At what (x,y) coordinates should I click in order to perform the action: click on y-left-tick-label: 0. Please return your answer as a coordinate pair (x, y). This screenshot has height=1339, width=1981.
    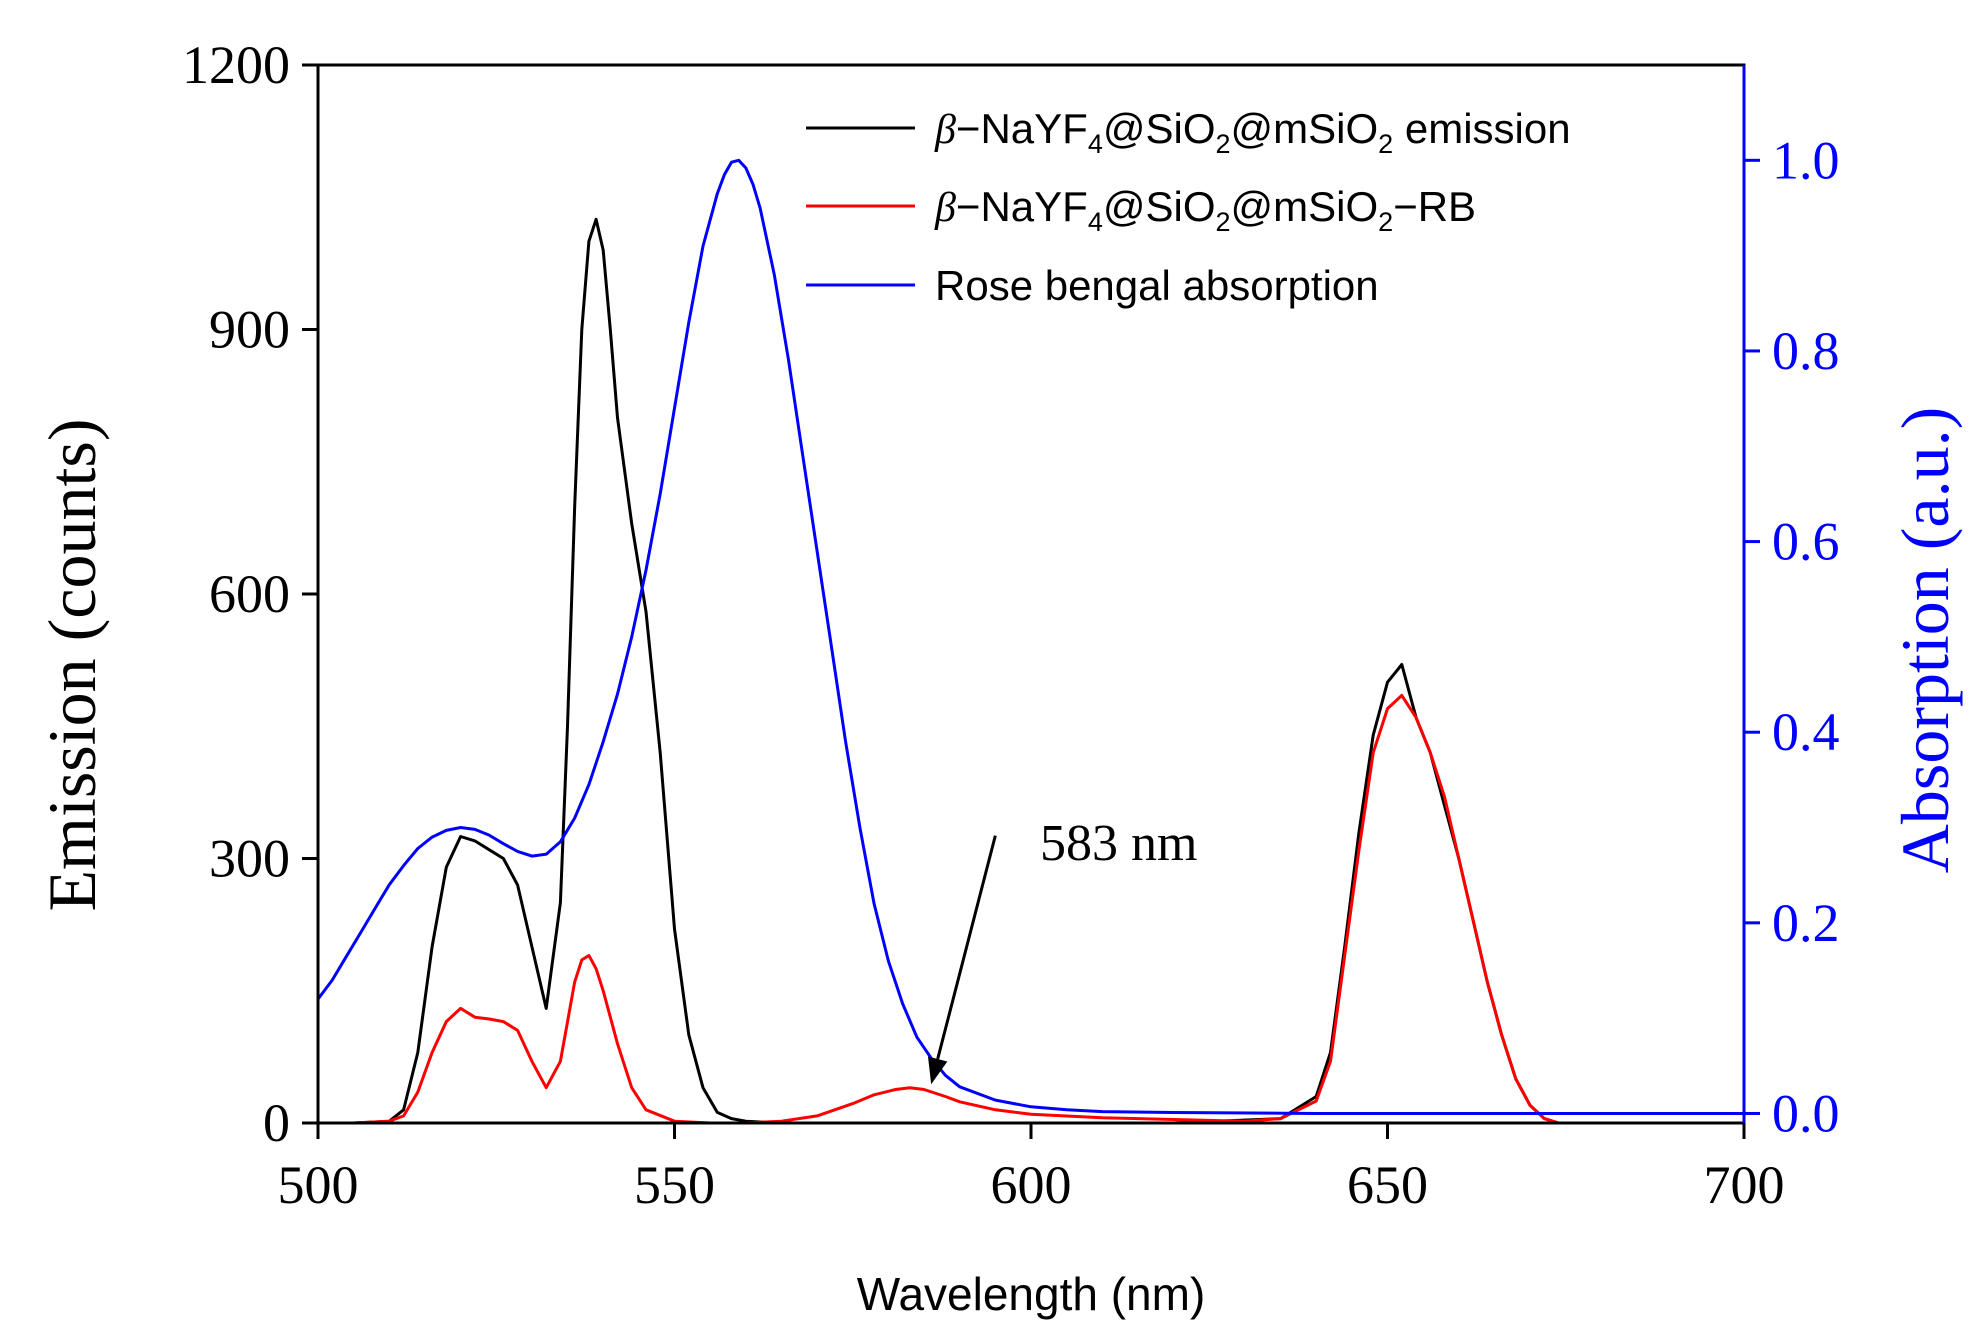
    Looking at the image, I should click on (276, 1123).